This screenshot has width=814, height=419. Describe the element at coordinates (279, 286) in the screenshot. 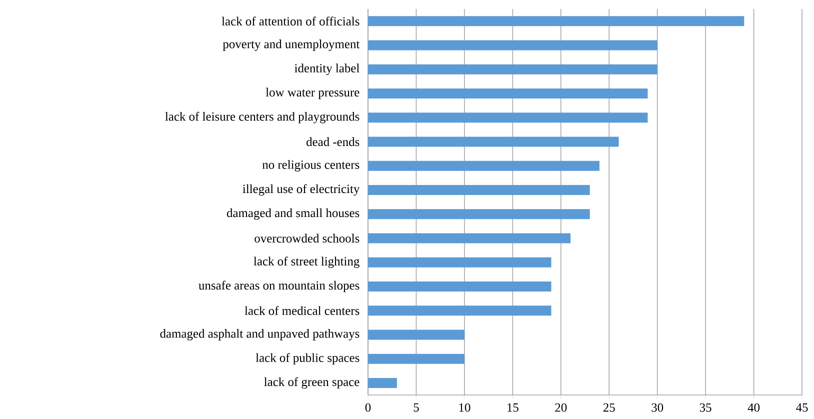

I see `y-tick-label: unsafe areas on mountain slopes` at that location.